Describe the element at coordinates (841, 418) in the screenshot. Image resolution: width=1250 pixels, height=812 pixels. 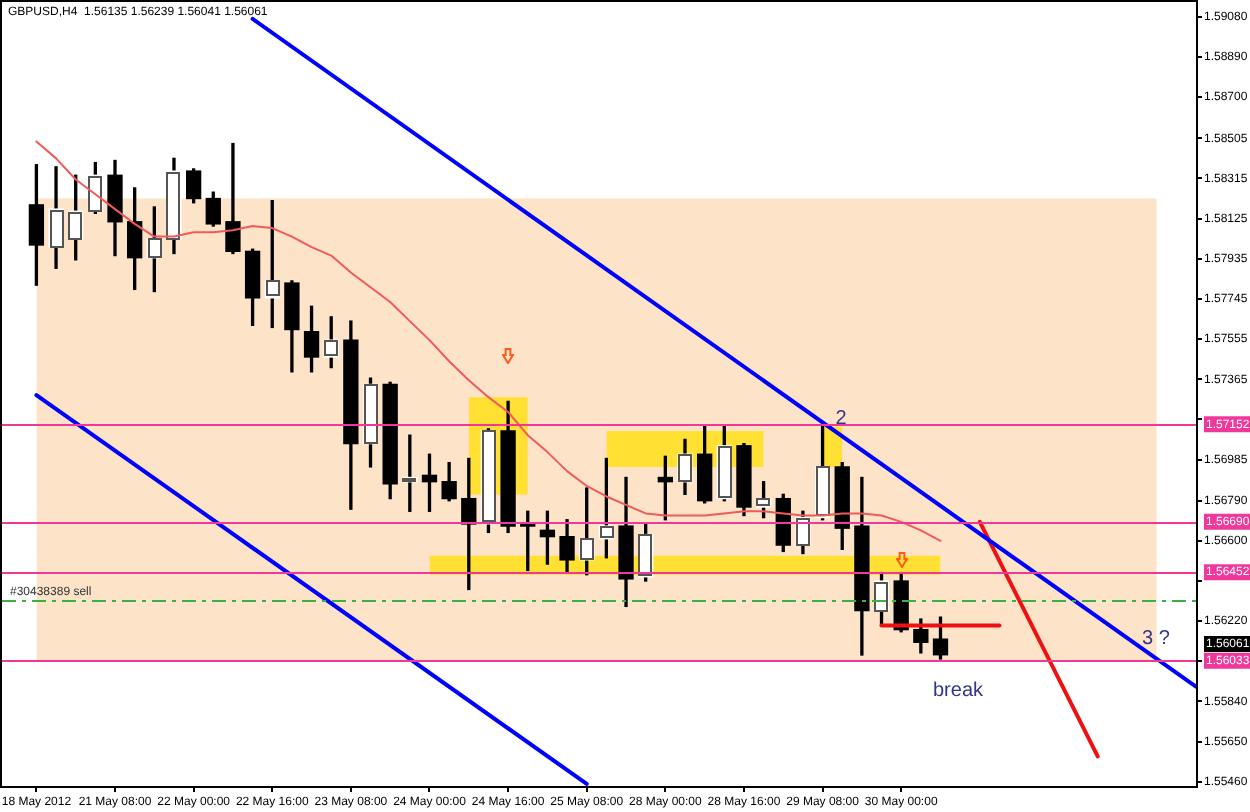
I see `annotation: 2` at that location.